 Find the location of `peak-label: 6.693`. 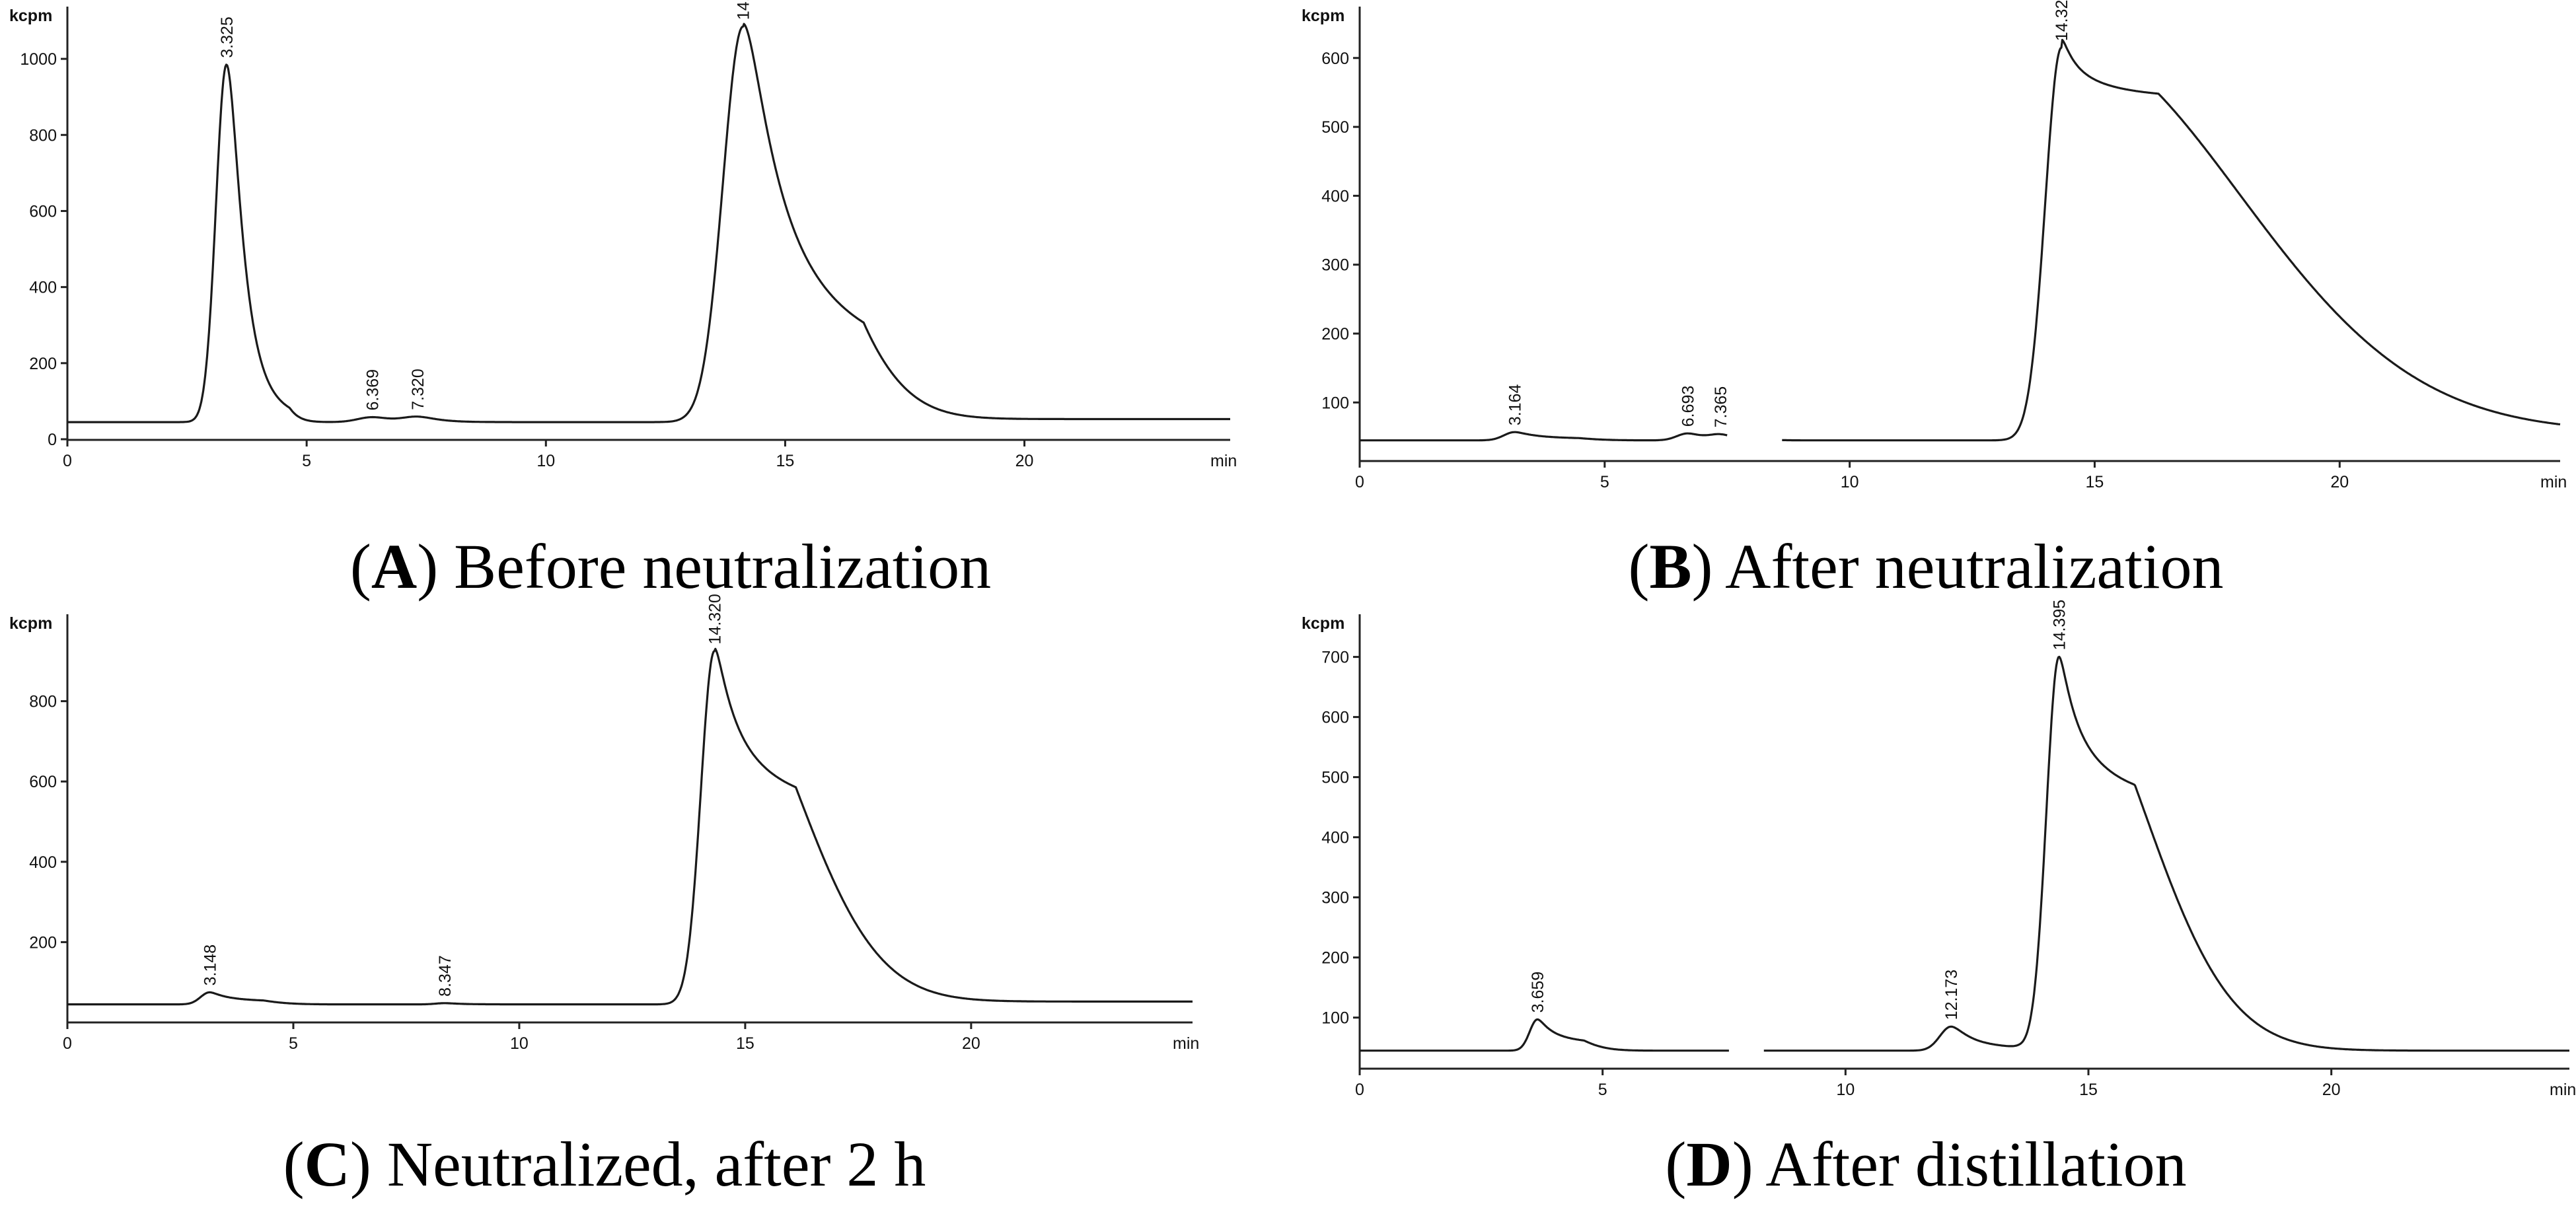

peak-label: 6.693 is located at coordinates (1688, 406).